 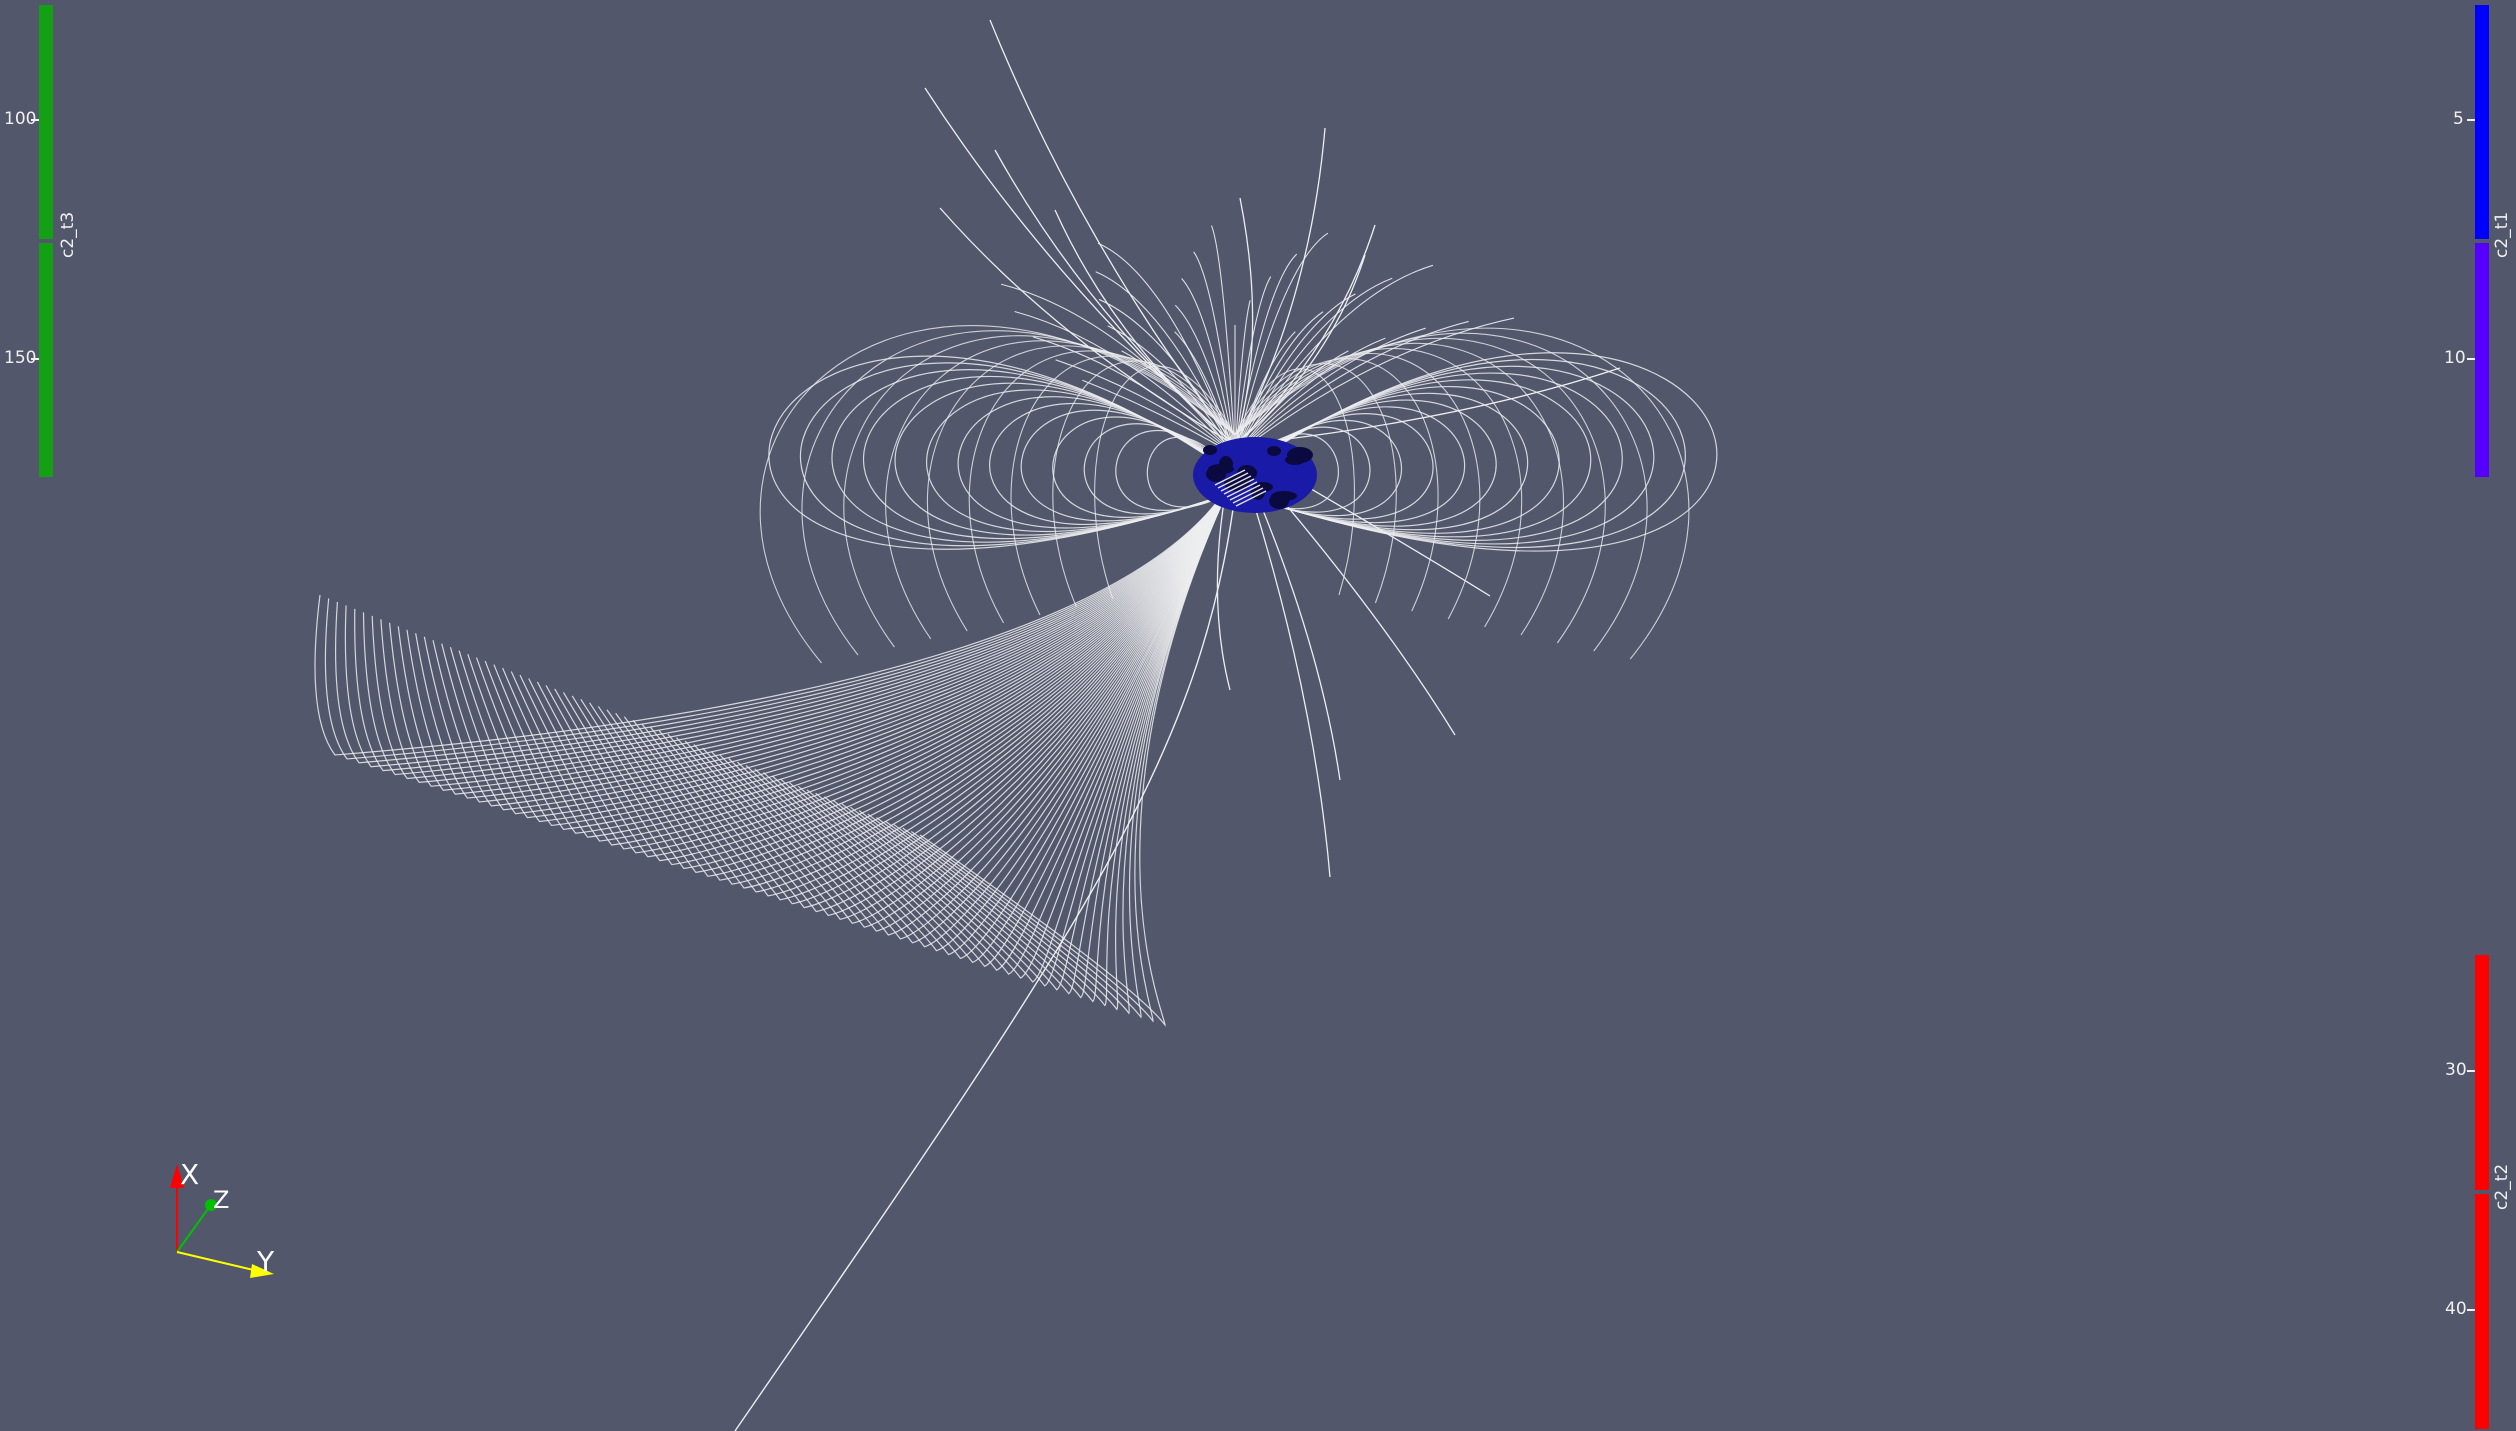 What do you see at coordinates (221, 1200) in the screenshot?
I see `z-axis-label: Z` at bounding box center [221, 1200].